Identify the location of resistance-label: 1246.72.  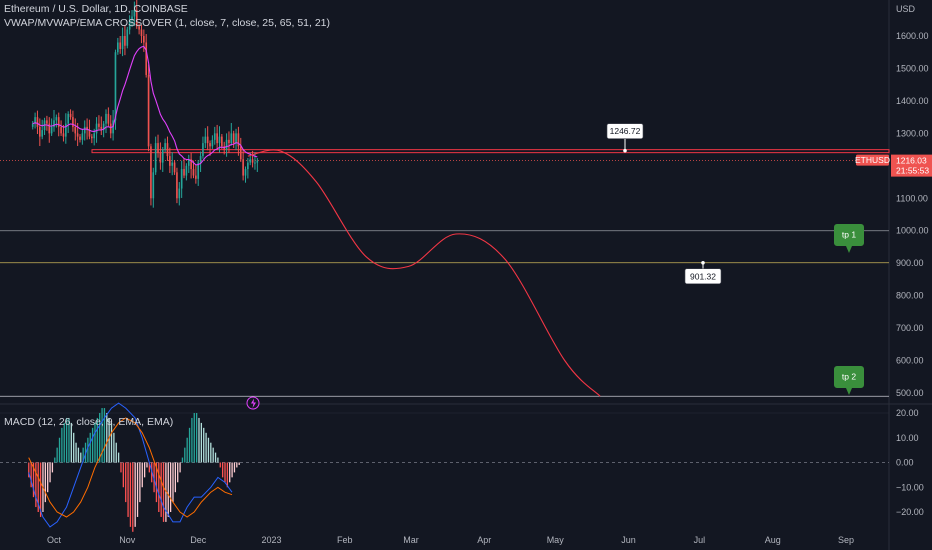
(625, 131).